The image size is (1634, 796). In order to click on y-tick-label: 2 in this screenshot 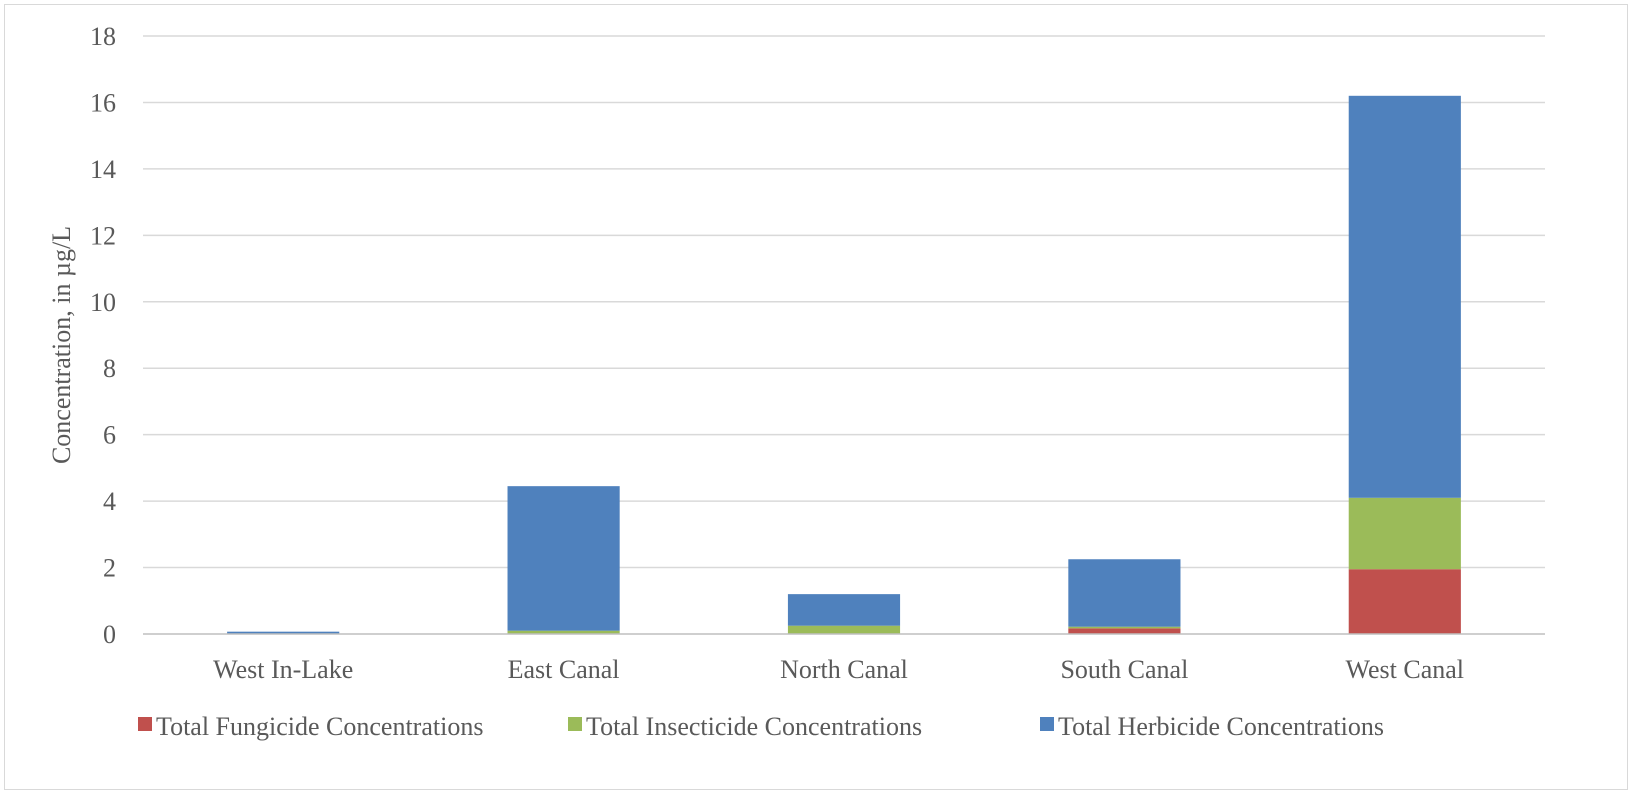, I will do `click(109, 568)`.